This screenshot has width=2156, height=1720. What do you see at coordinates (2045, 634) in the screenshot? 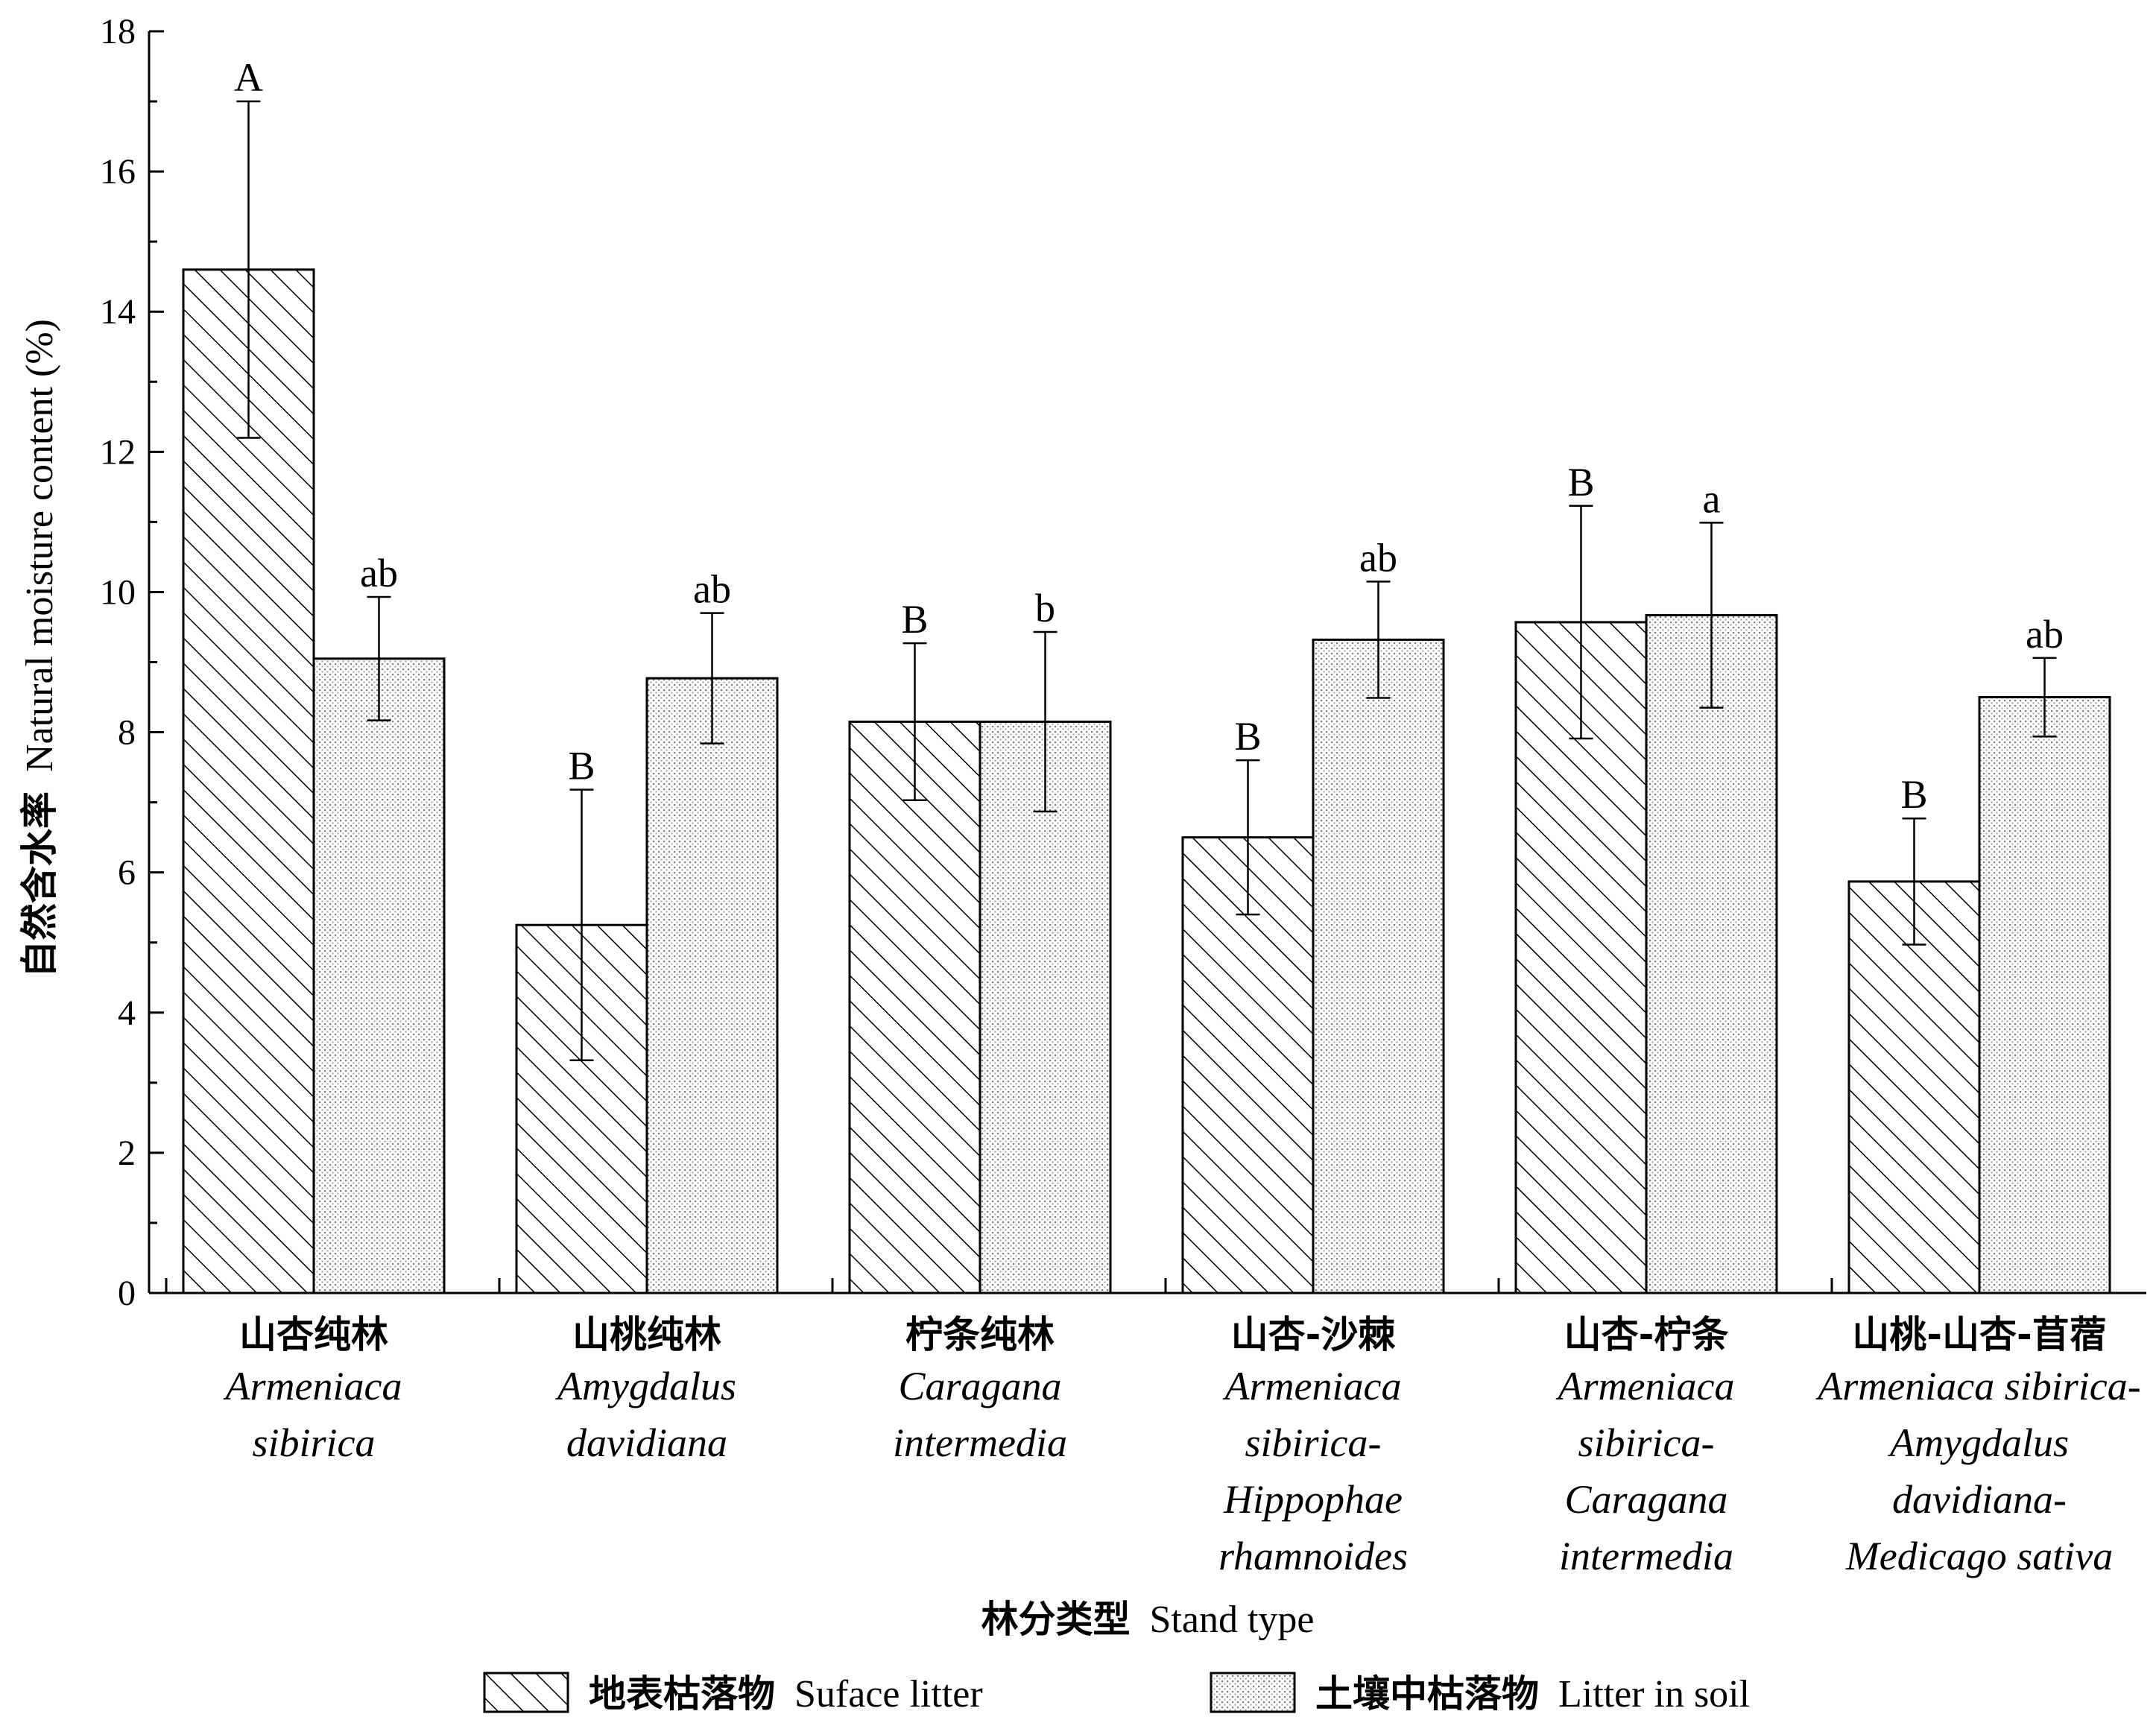
I see `sig-label-soil-5: ab` at bounding box center [2045, 634].